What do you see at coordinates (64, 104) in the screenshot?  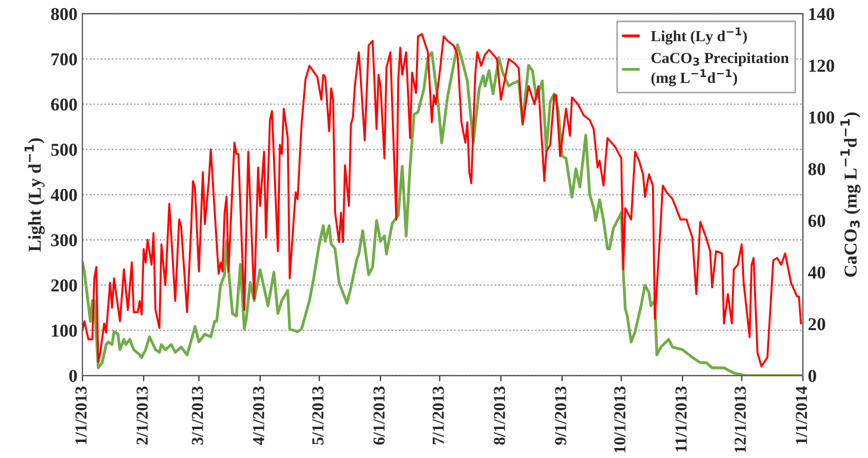 I see `y-tick-label: 600` at bounding box center [64, 104].